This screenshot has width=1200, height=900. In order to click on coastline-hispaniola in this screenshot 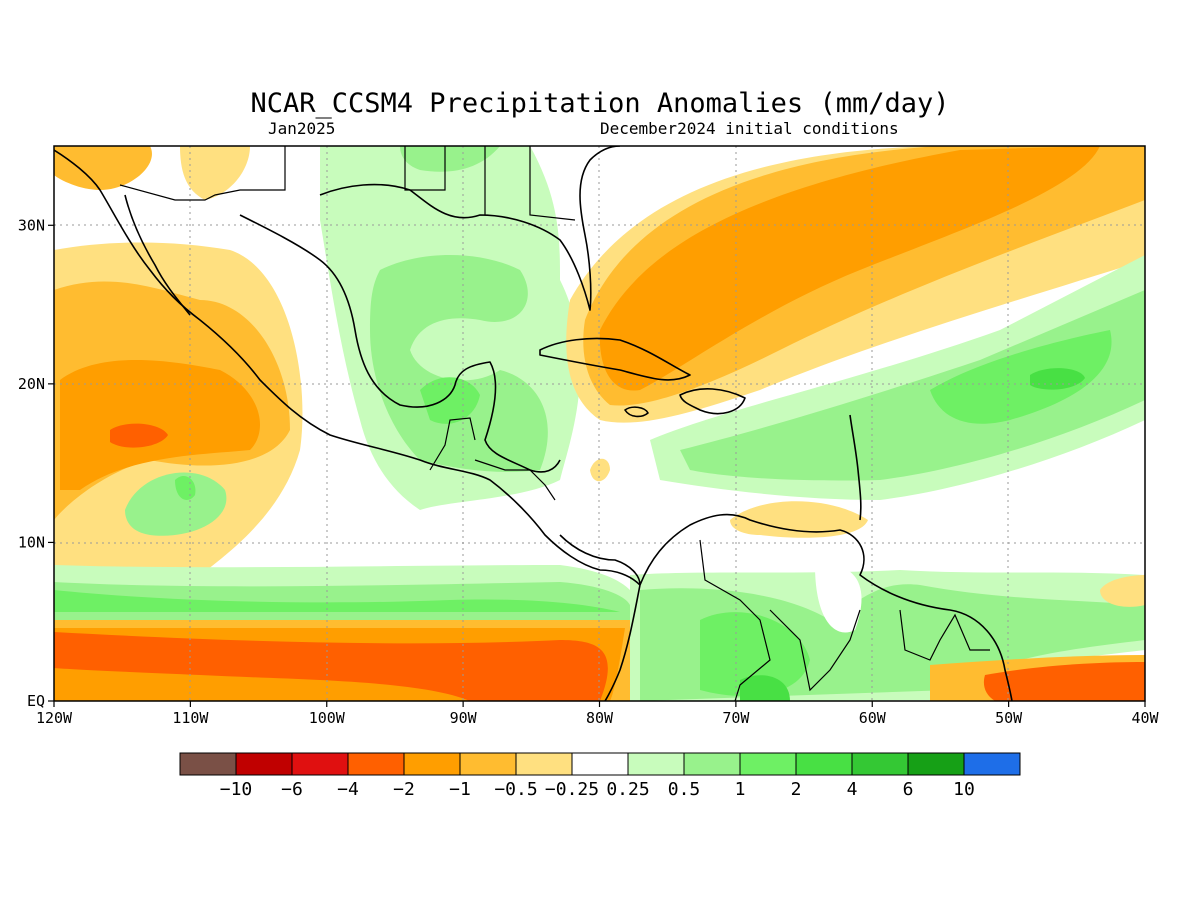, I will do `click(712, 401)`.